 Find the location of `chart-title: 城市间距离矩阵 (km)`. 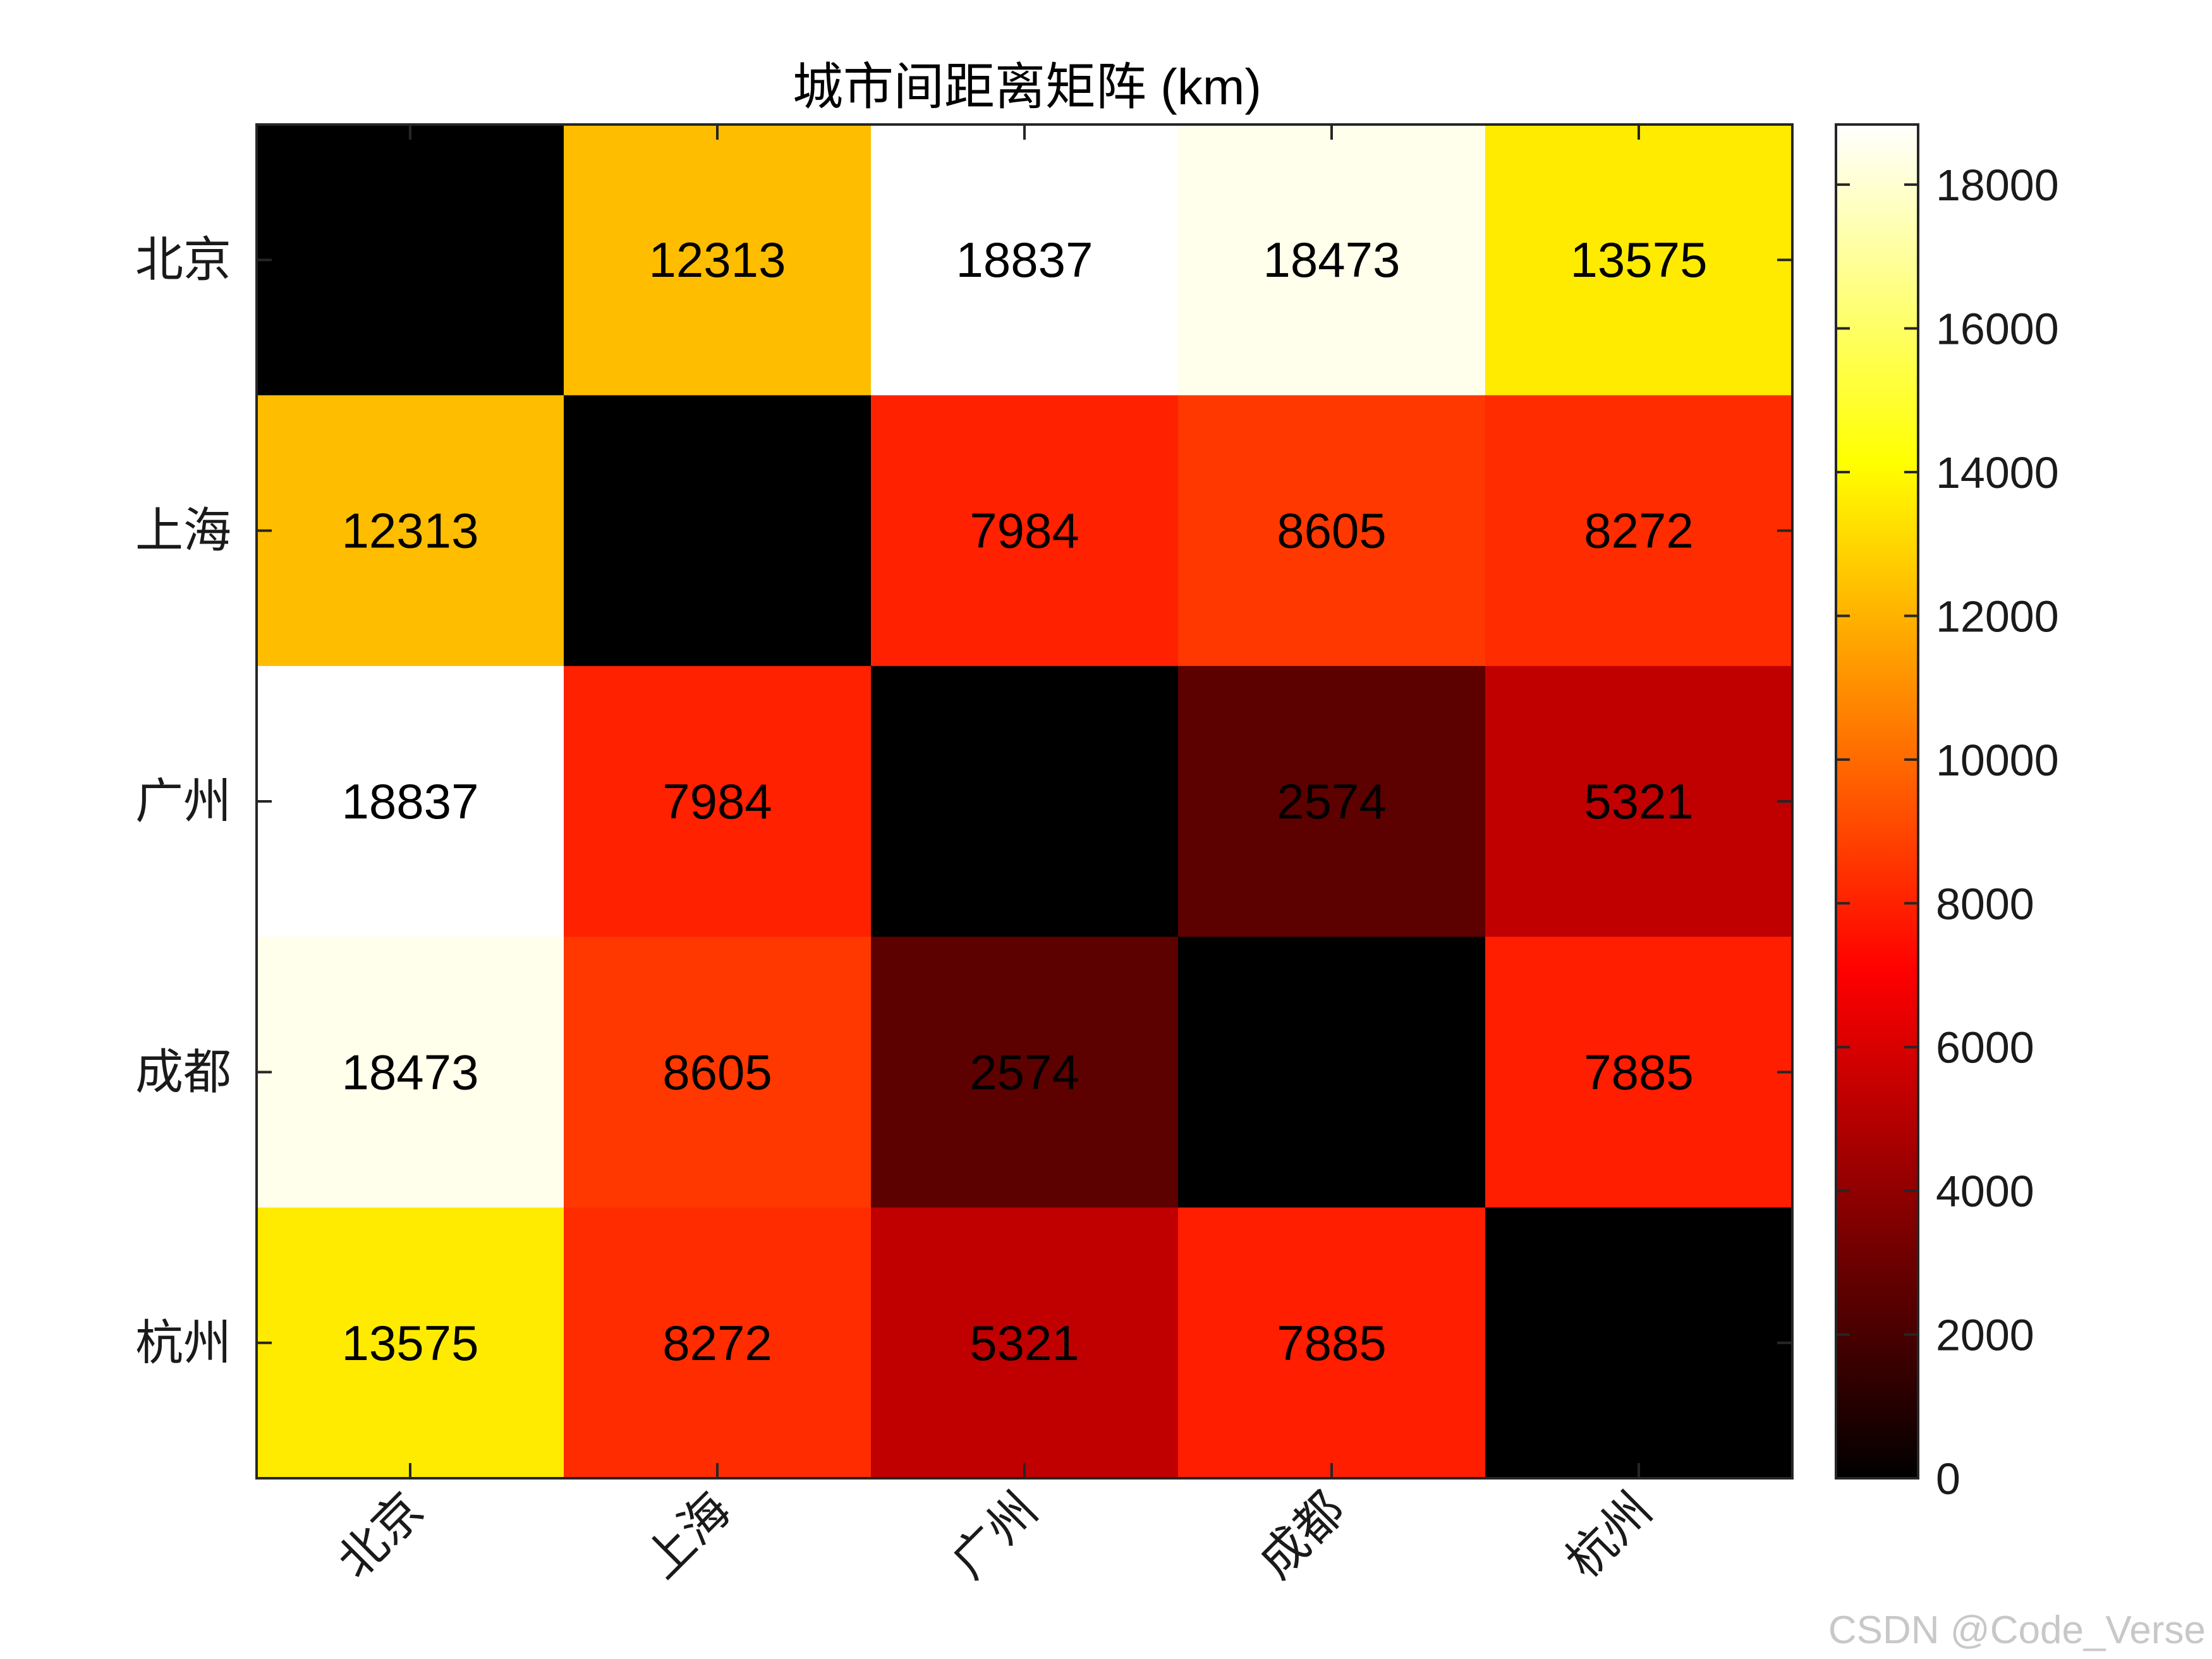

chart-title: 城市间距离矩阵 (km) is located at coordinates (1027, 87).